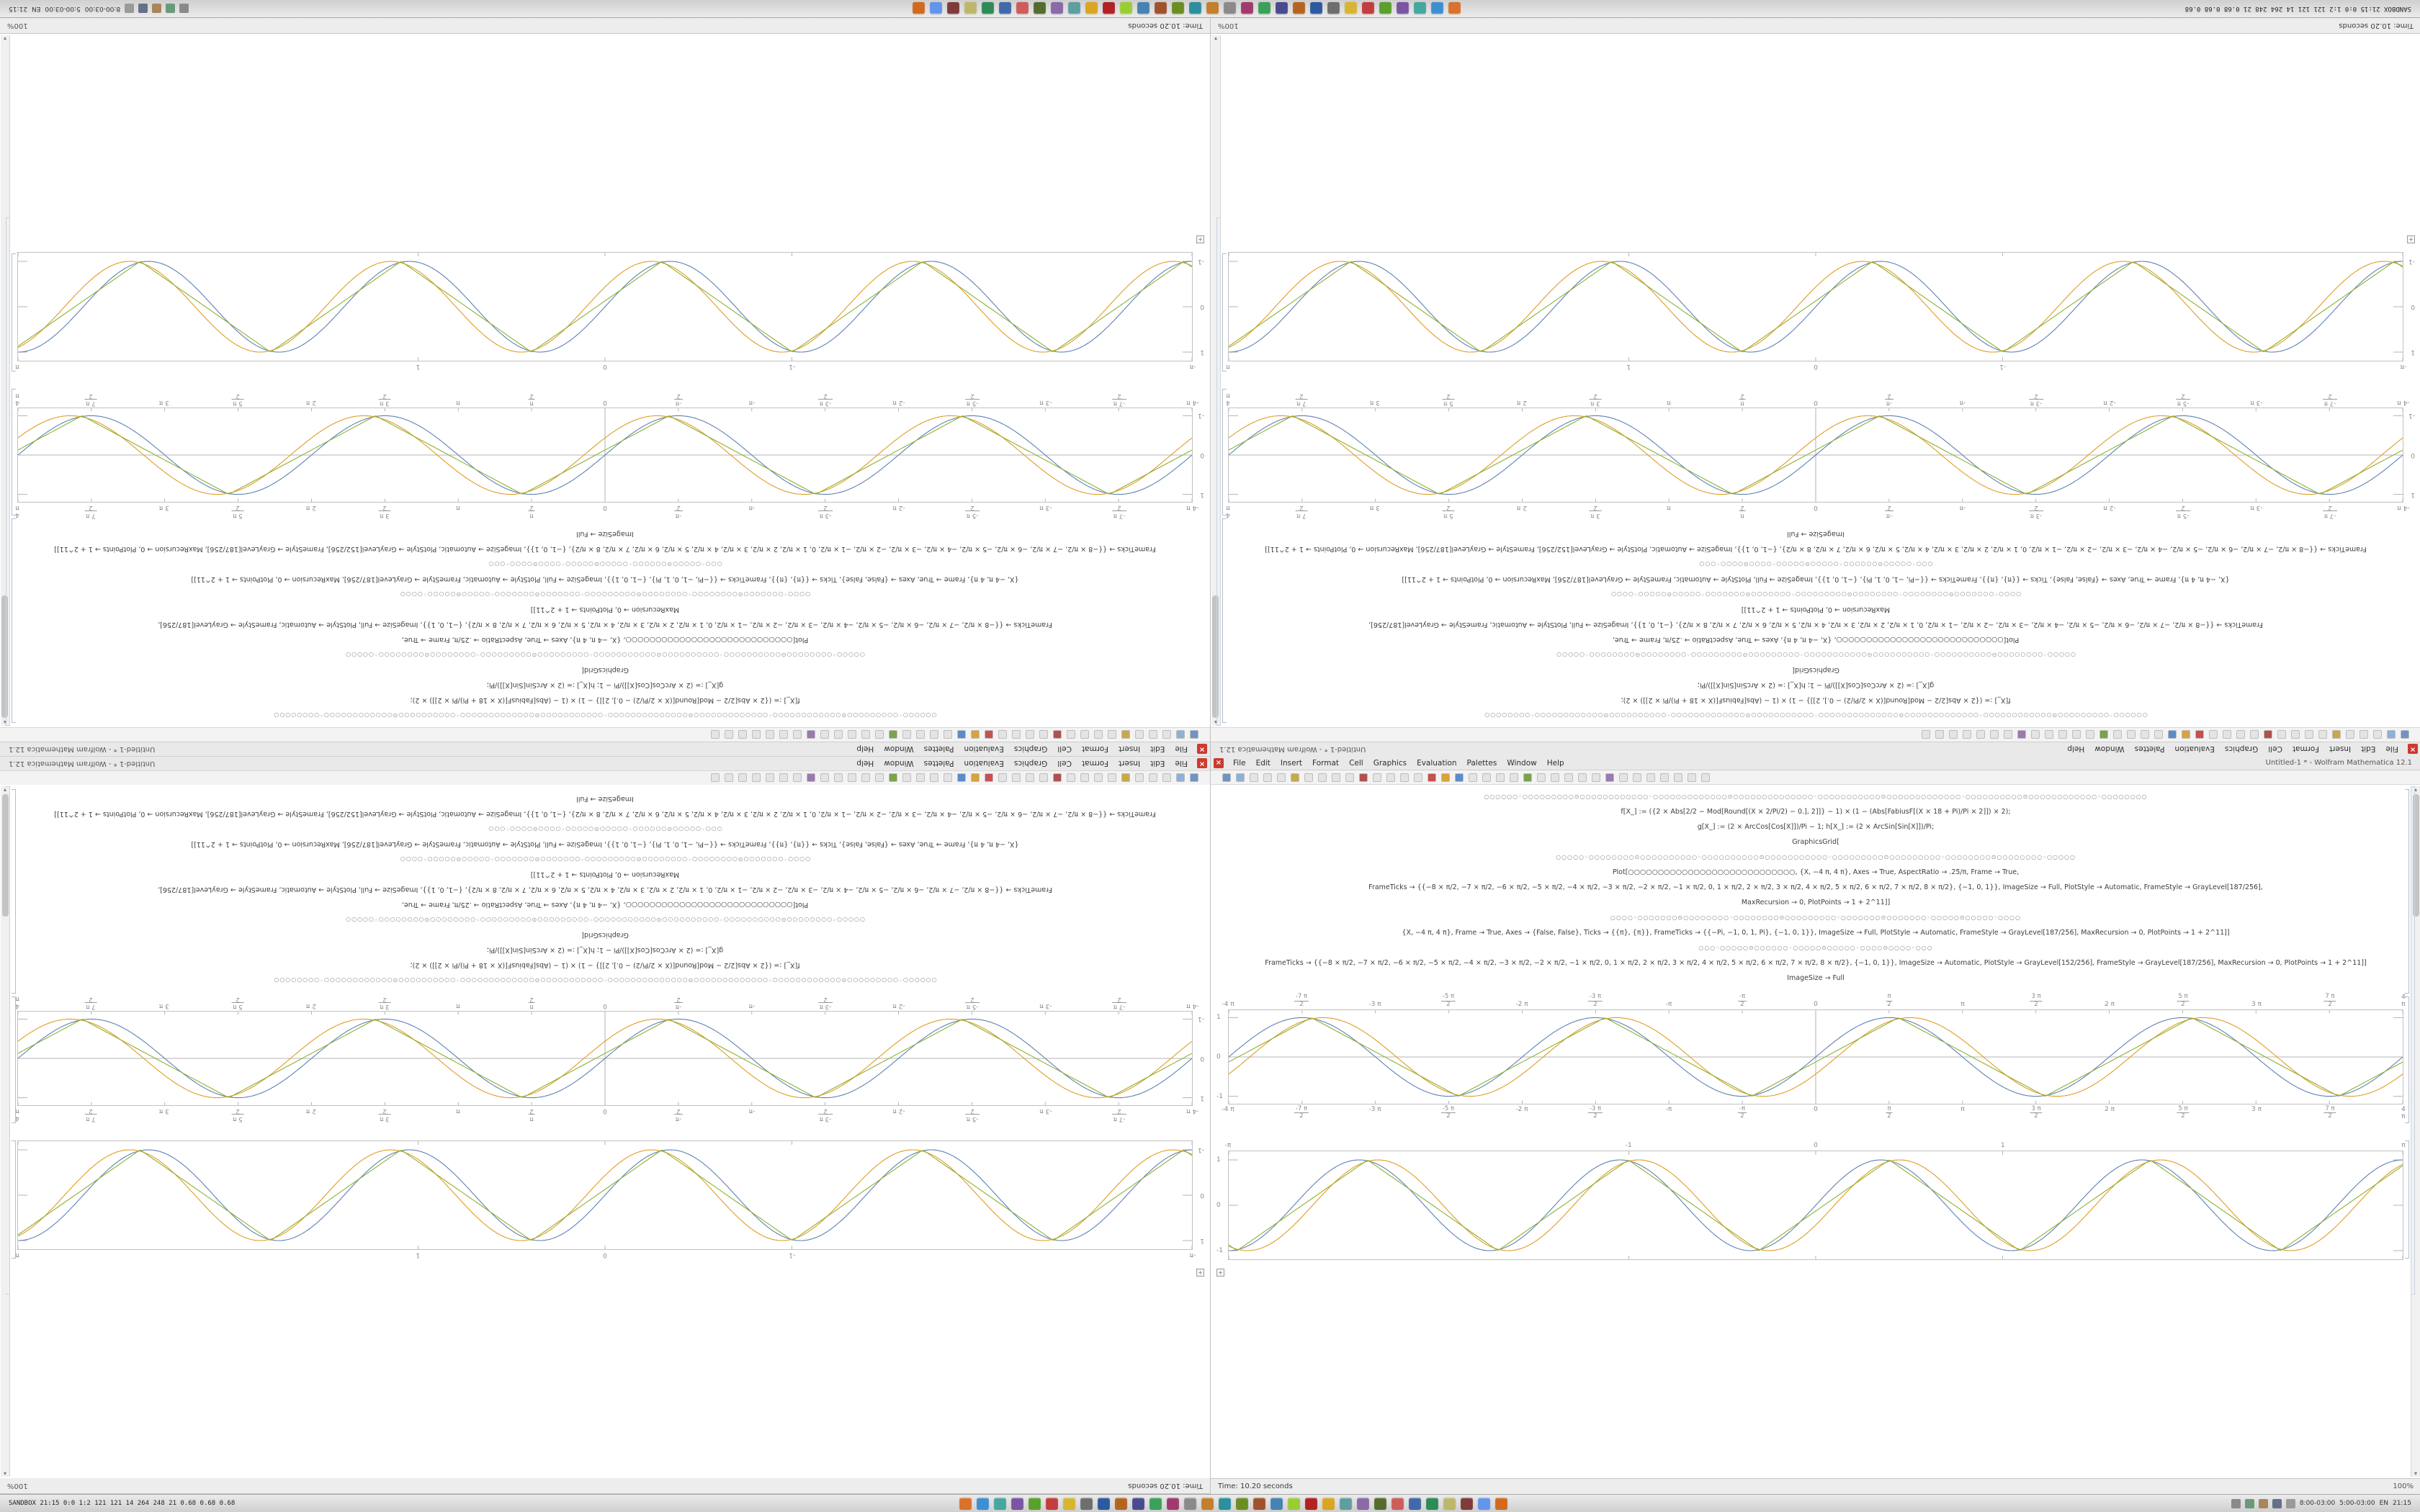 Image resolution: width=2420 pixels, height=1512 pixels. Describe the element at coordinates (1815, 670) in the screenshot. I see `code-line: GraphicsGrid[` at that location.